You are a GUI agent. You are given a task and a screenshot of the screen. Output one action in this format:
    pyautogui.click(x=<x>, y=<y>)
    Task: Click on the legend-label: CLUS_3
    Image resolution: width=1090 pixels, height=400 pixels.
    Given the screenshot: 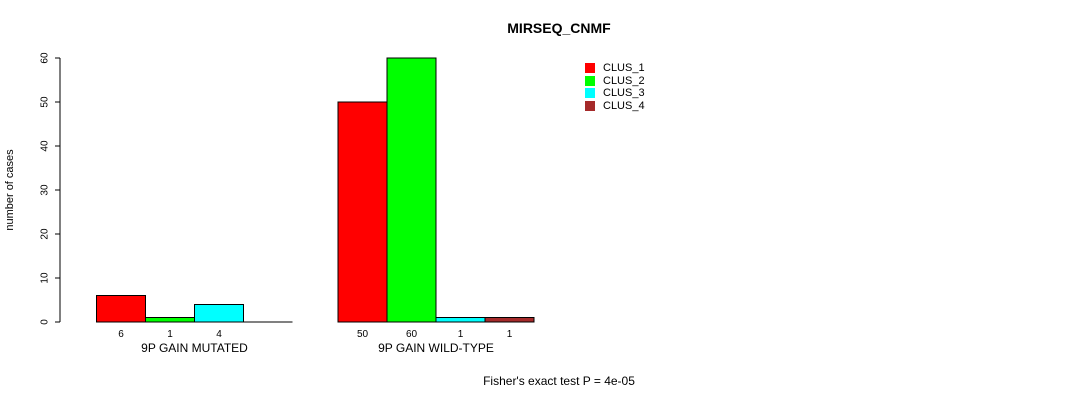 What is the action you would take?
    pyautogui.click(x=624, y=93)
    